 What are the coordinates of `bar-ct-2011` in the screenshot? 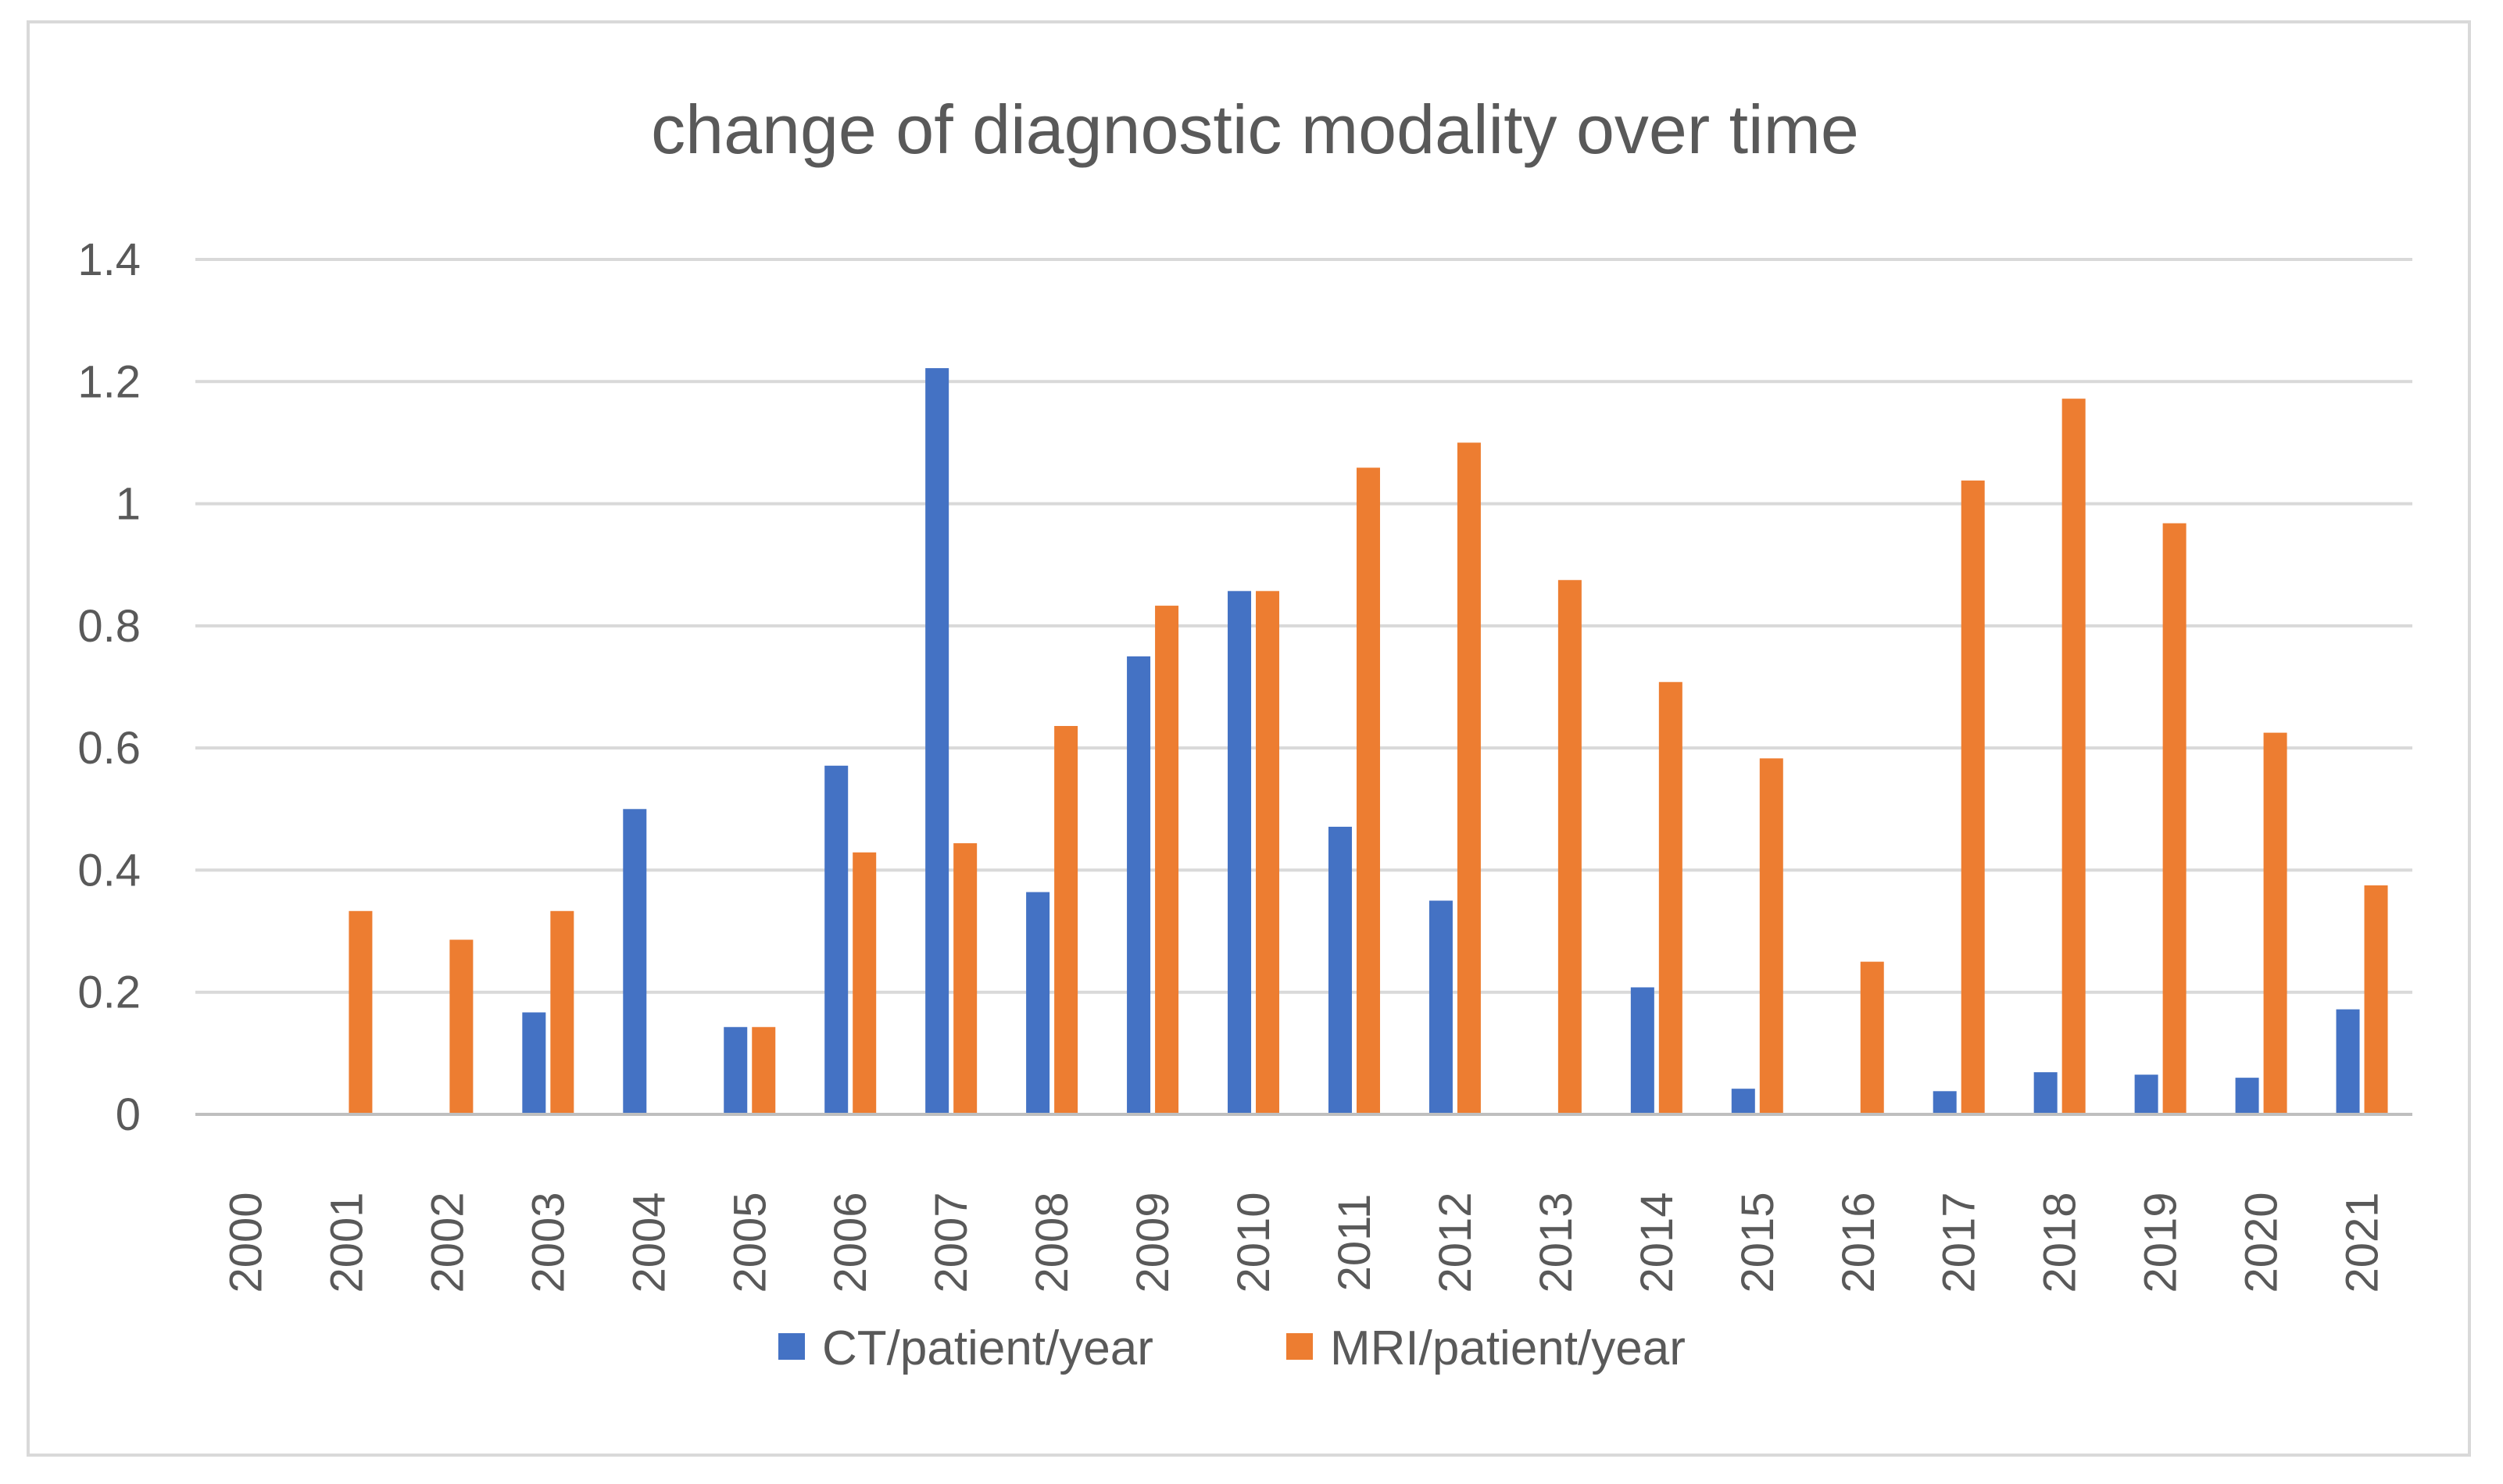 It's located at (1340, 970).